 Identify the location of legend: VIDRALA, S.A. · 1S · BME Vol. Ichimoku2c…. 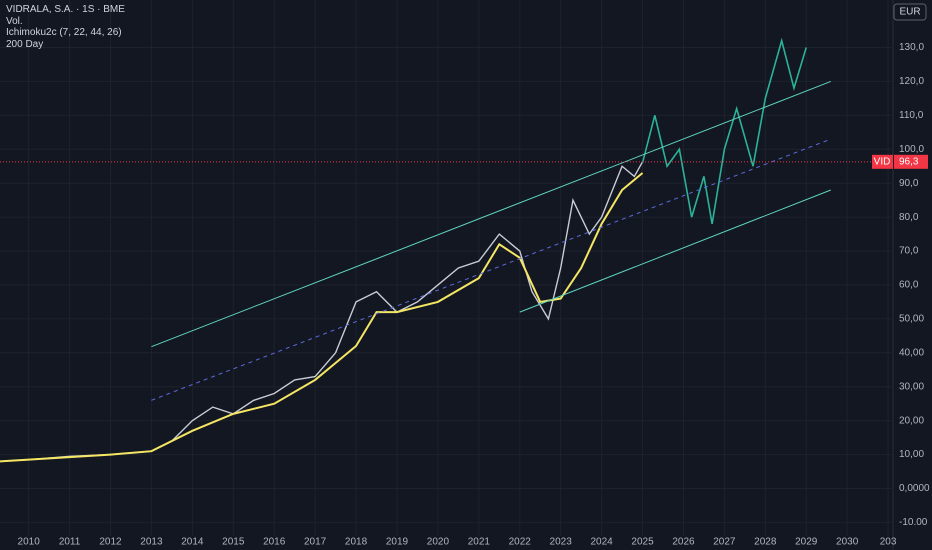
(65, 27).